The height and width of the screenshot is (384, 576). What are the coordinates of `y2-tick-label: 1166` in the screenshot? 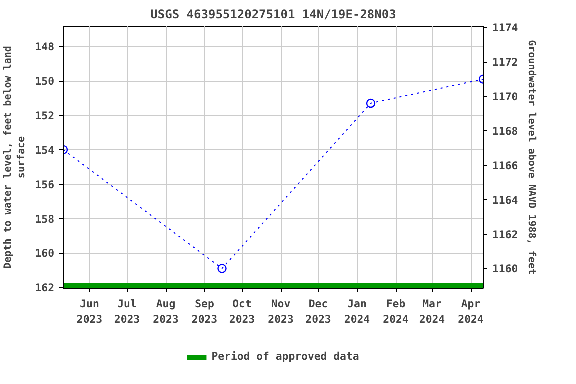 It's located at (505, 165).